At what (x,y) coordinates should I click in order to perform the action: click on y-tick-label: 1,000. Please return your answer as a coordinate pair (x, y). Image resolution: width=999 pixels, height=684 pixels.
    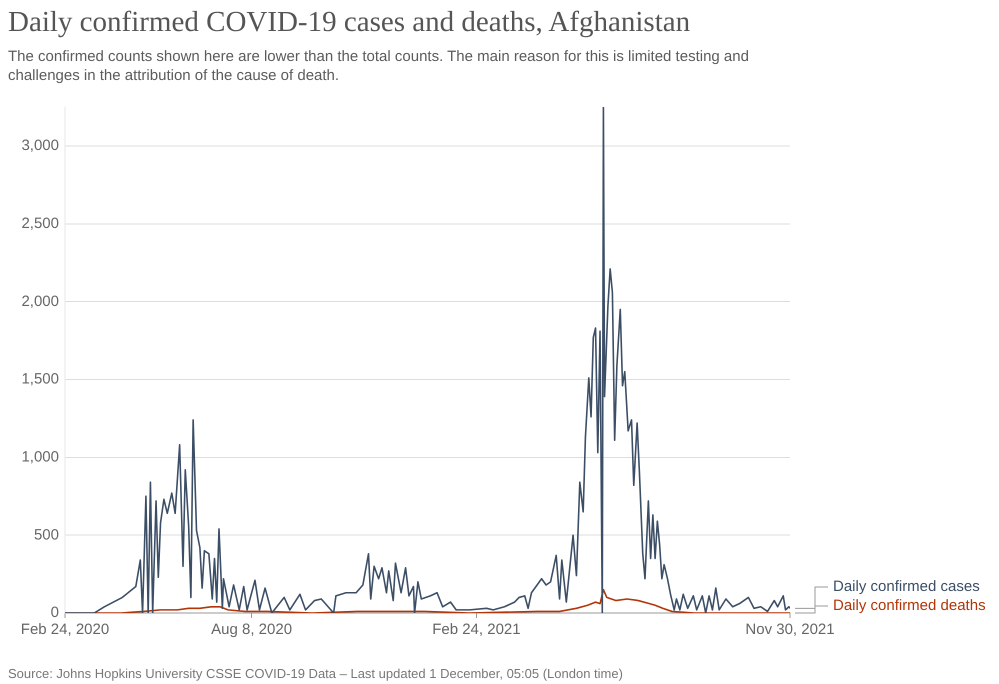
    Looking at the image, I should click on (40, 457).